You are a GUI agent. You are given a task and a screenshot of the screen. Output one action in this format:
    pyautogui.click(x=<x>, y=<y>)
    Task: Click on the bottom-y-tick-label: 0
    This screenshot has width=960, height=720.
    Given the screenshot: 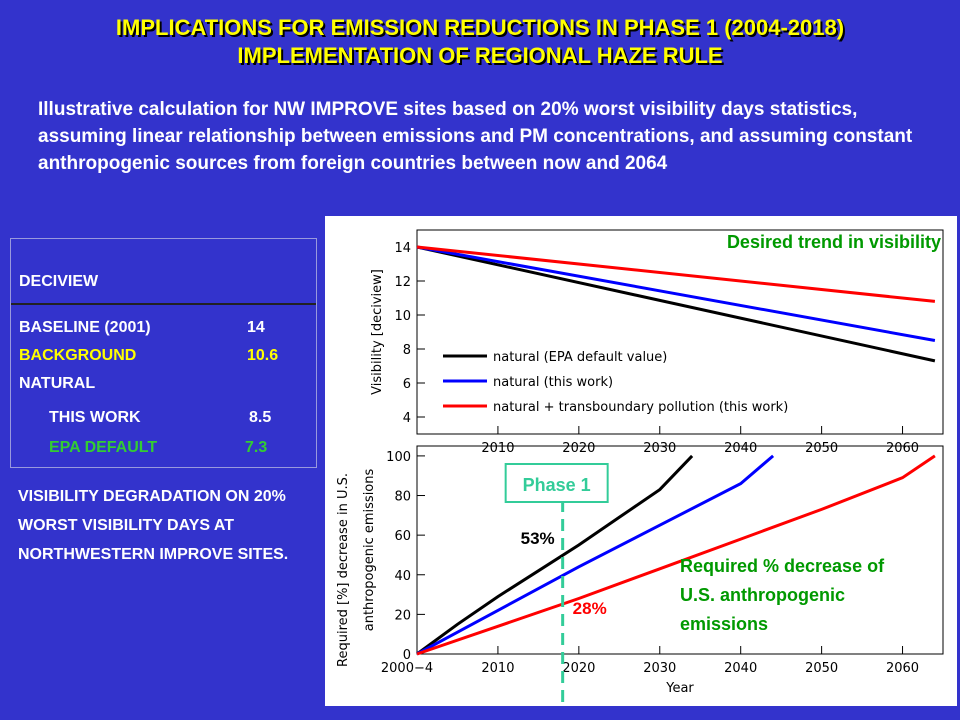 What is the action you would take?
    pyautogui.click(x=407, y=655)
    